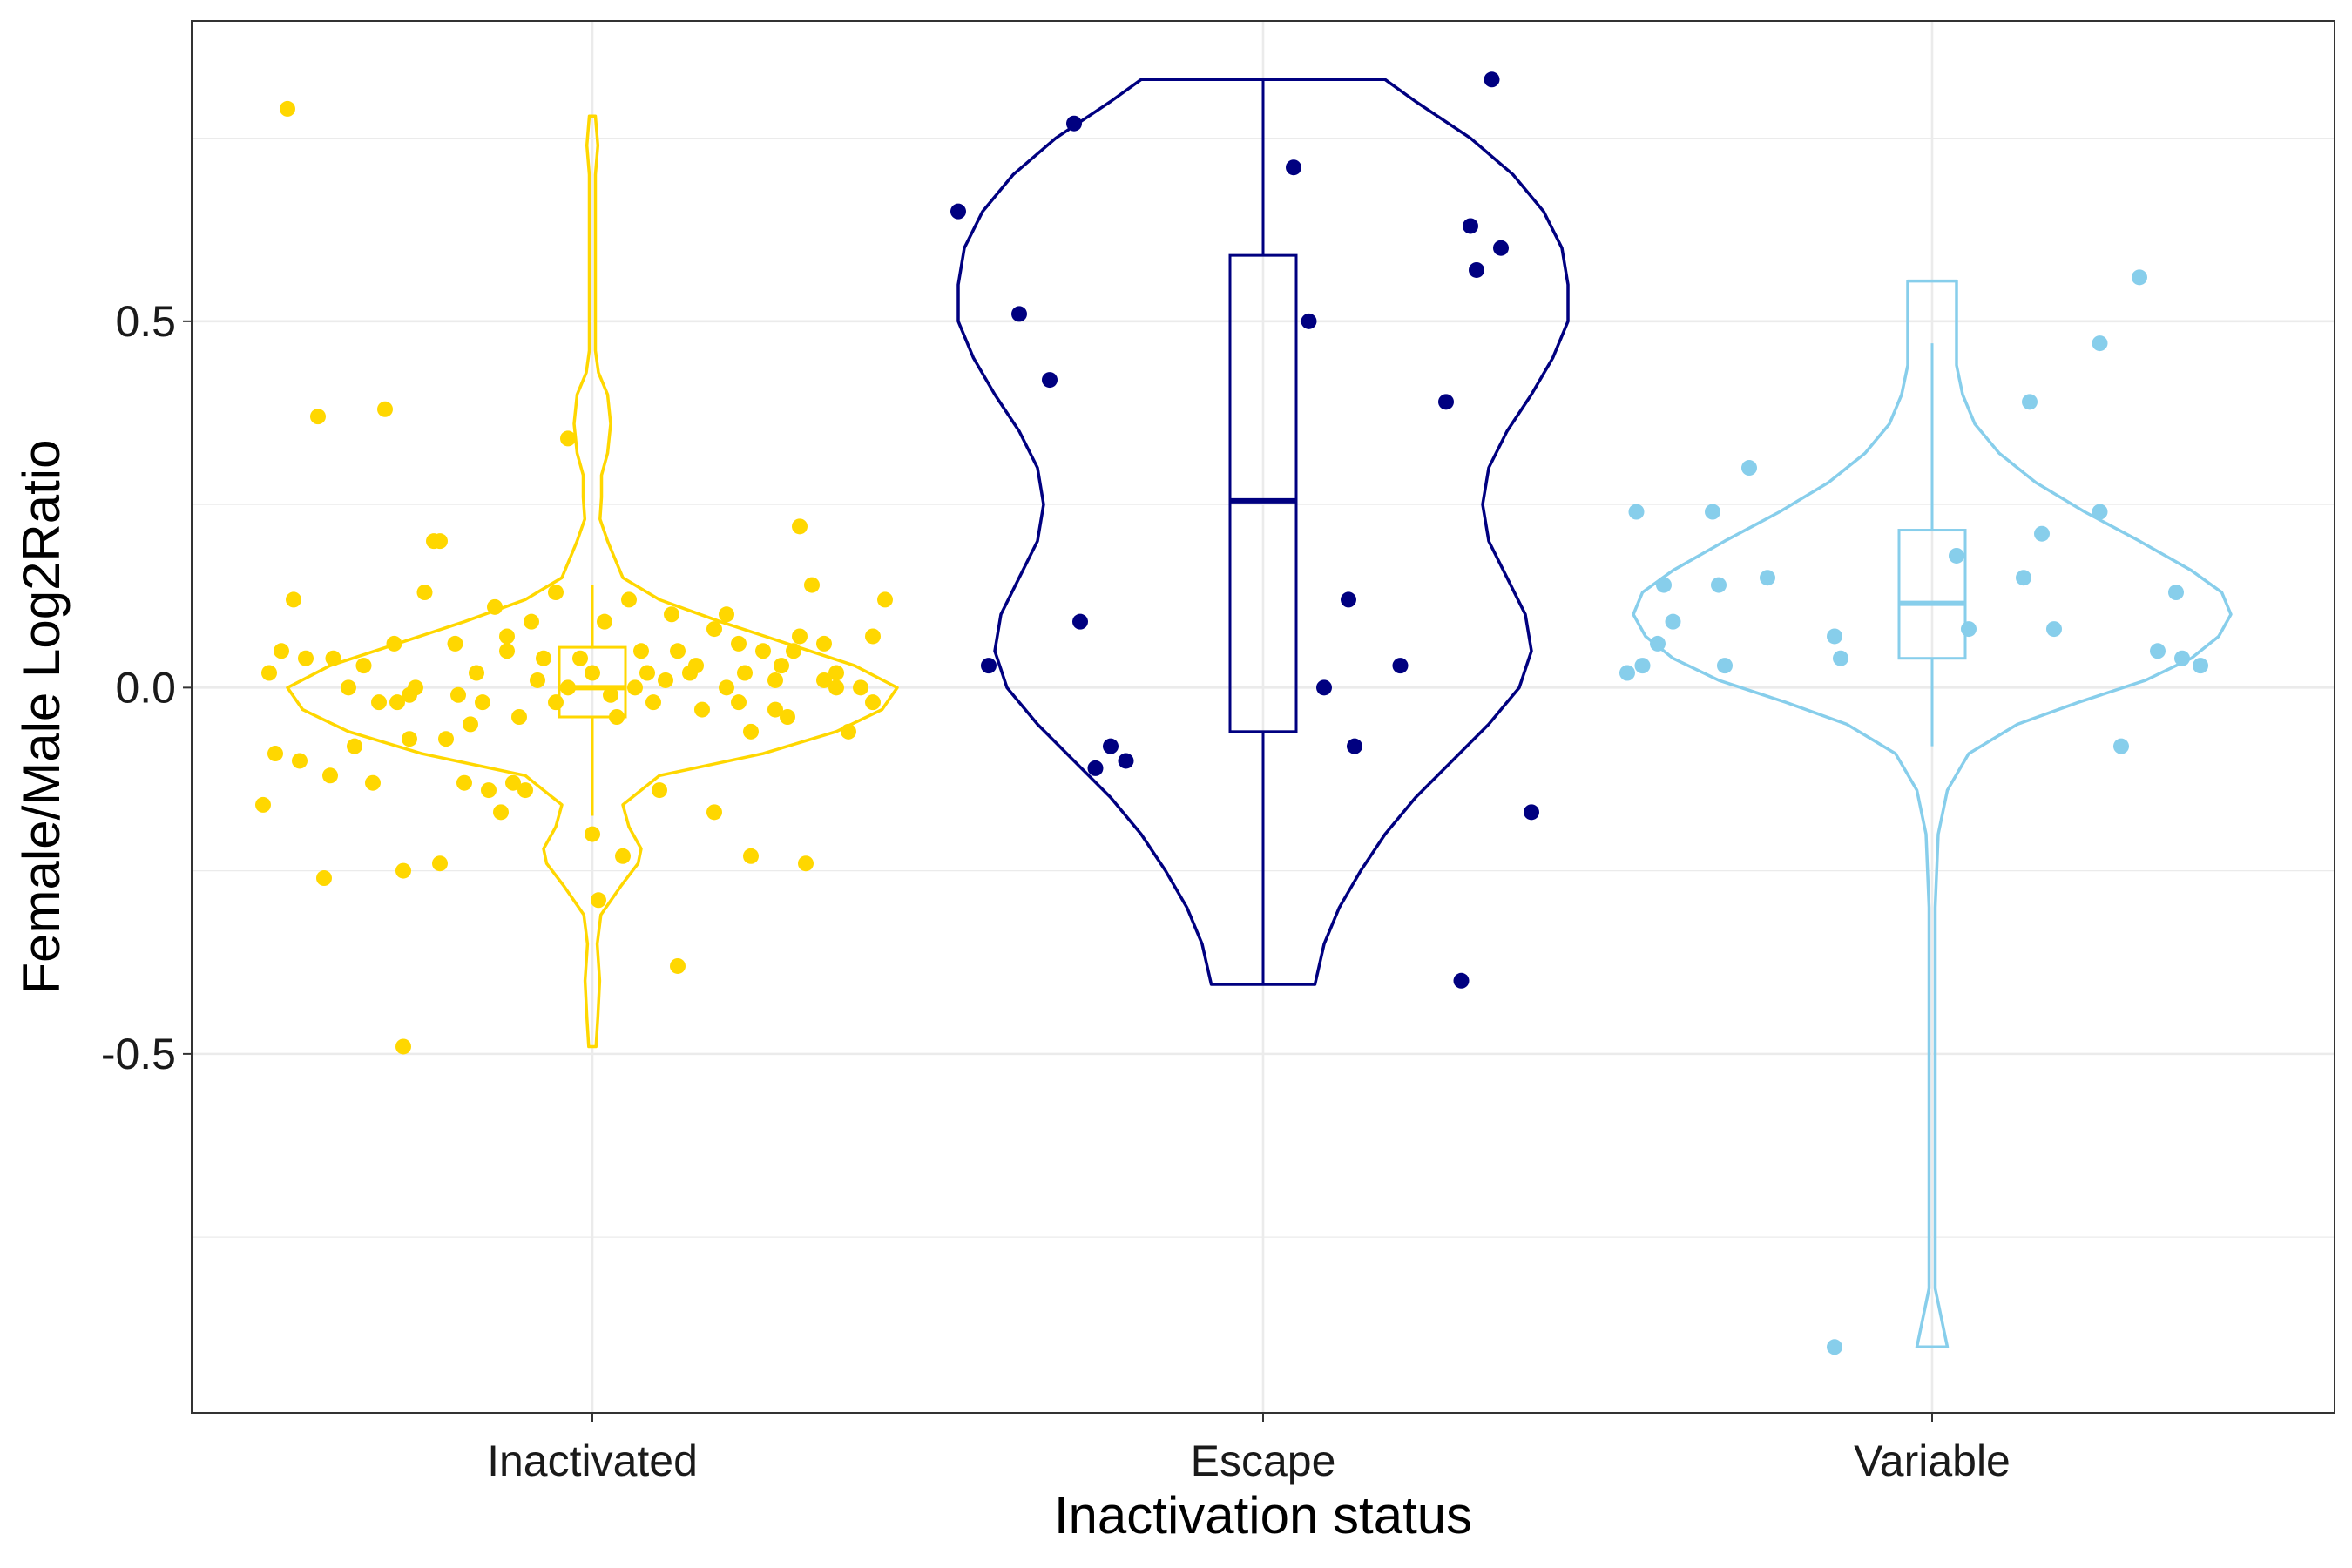 The image size is (2352, 1568). What do you see at coordinates (145, 687) in the screenshot?
I see `y-tick-label: 0.0` at bounding box center [145, 687].